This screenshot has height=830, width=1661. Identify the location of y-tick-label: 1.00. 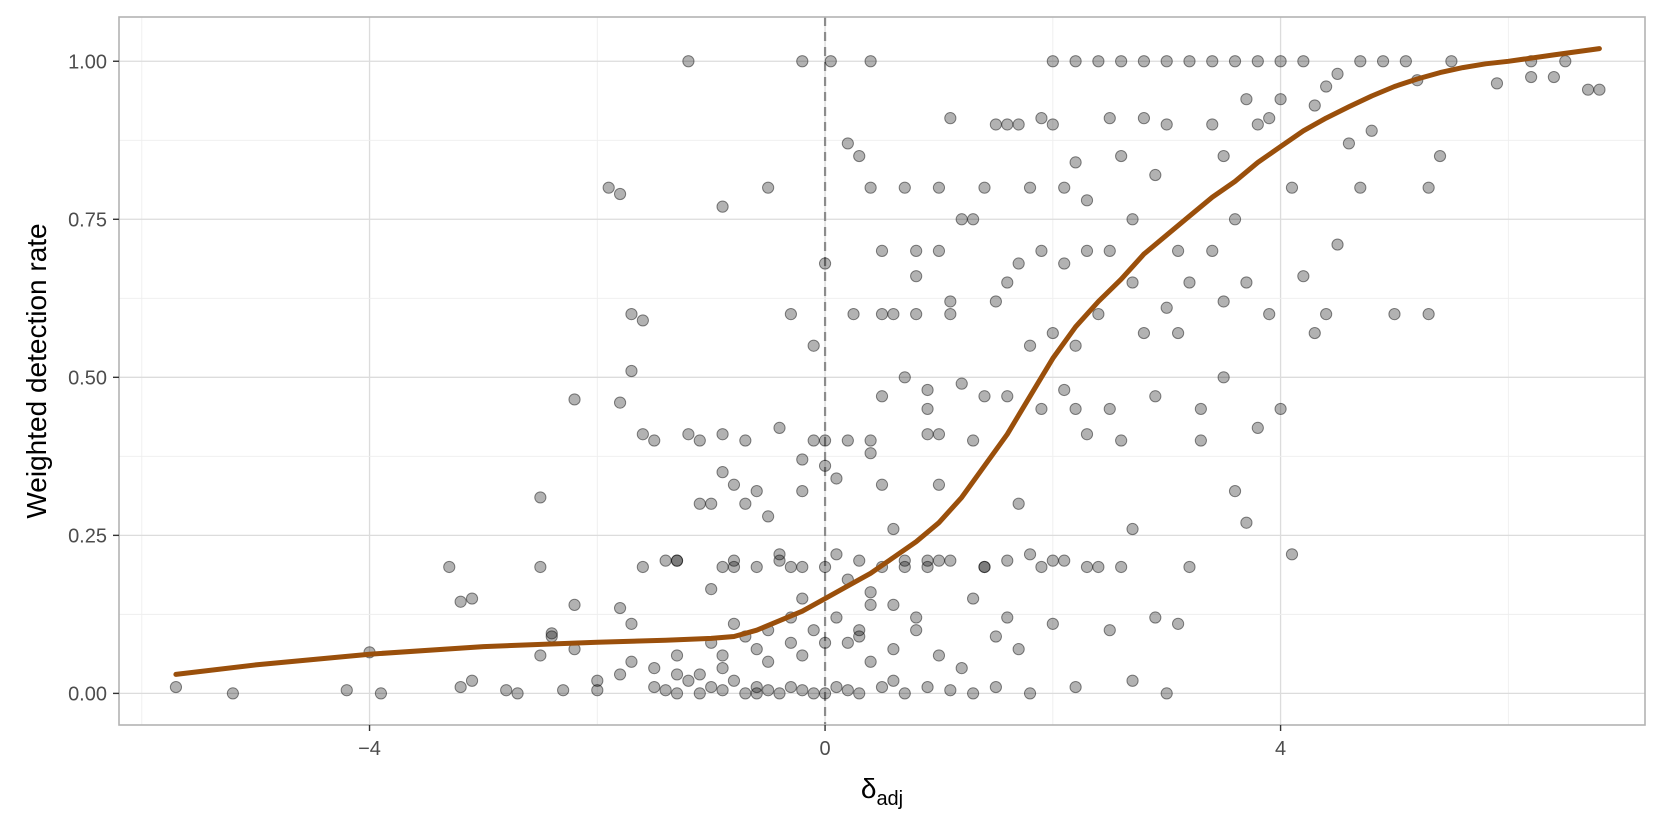
(87, 62).